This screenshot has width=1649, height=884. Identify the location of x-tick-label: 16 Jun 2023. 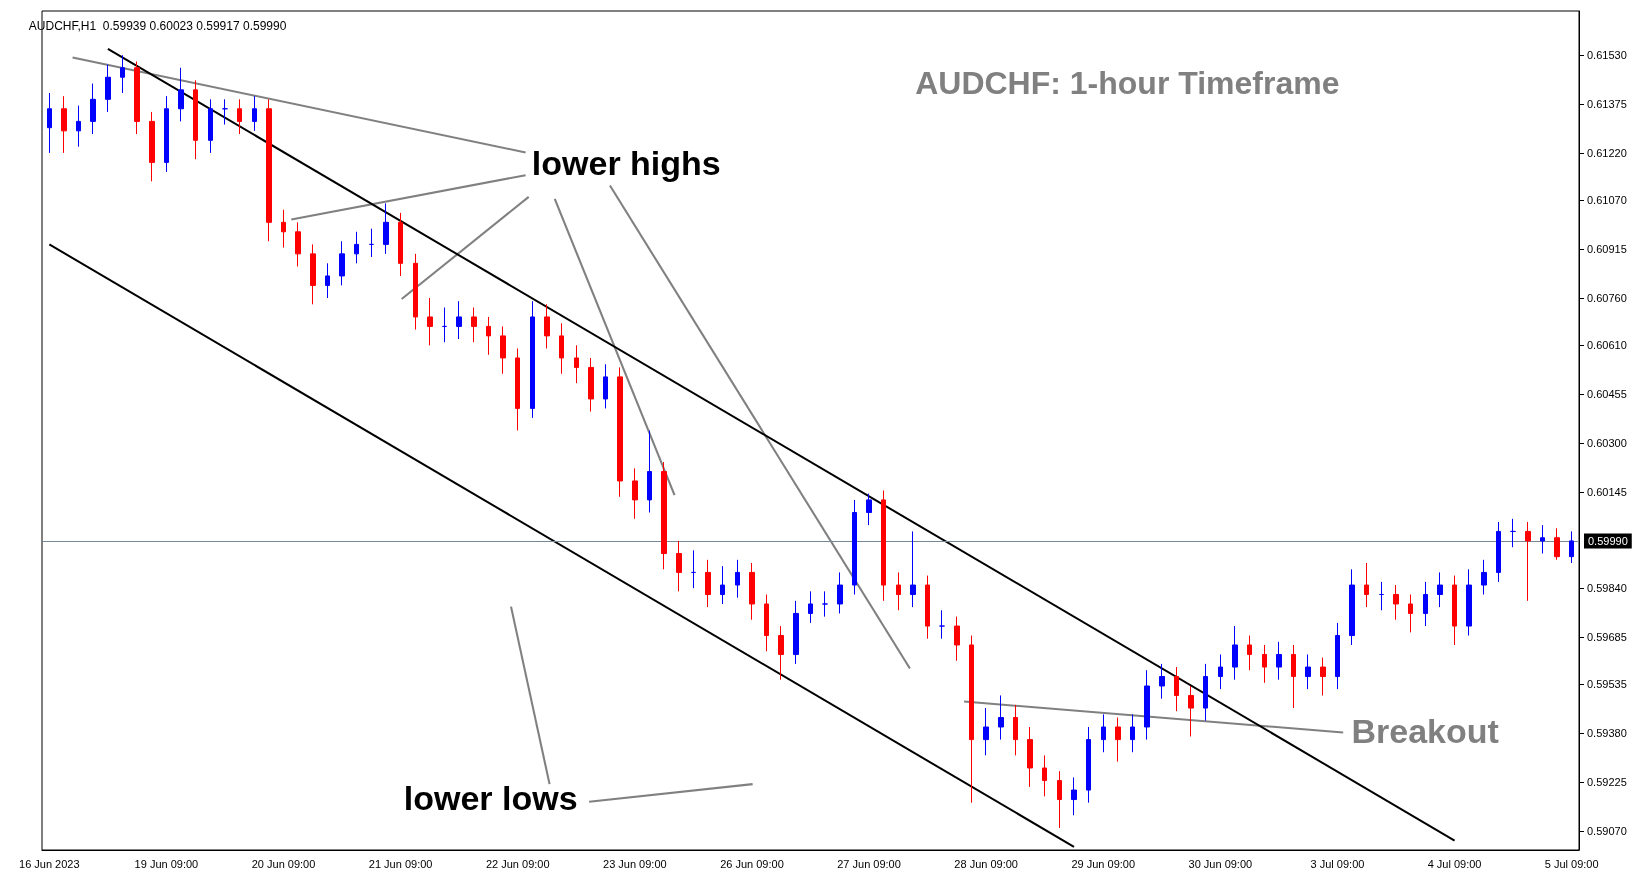
(49, 863).